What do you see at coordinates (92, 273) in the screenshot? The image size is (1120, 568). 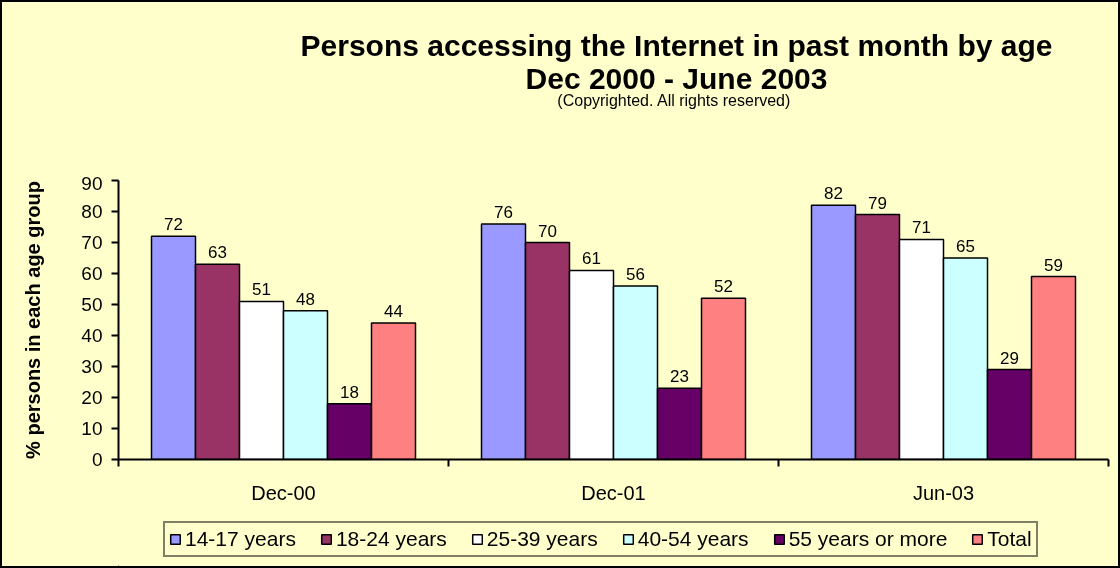 I see `y-tick-label: 60` at bounding box center [92, 273].